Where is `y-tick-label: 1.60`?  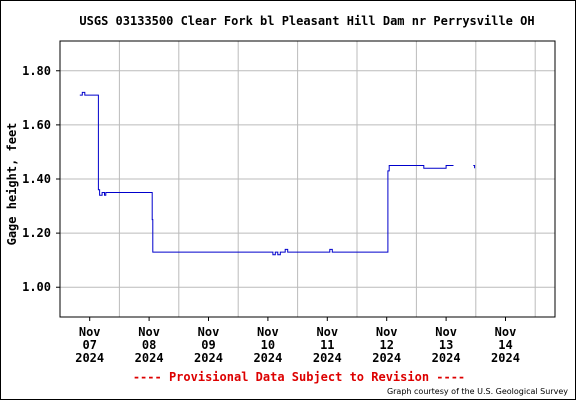 y-tick-label: 1.60 is located at coordinates (36, 125).